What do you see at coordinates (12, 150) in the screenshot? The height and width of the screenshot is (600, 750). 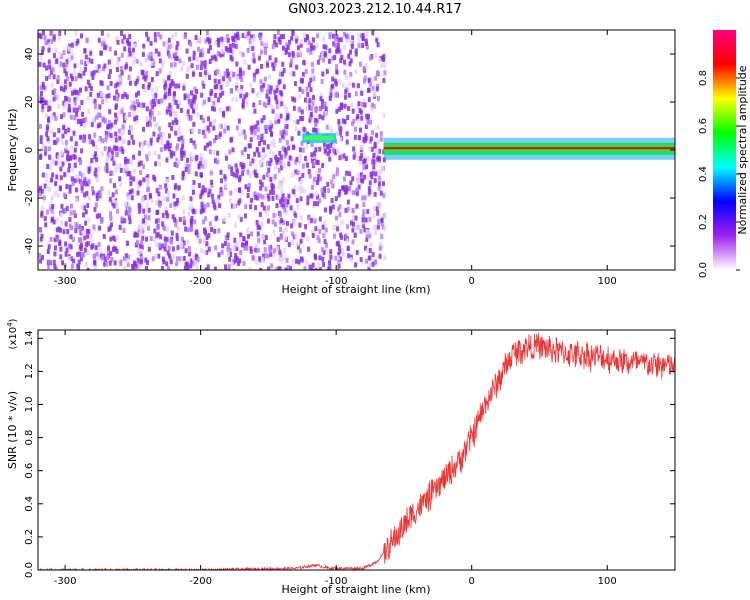 I see `spectrogram-y-label: Frequency (Hz)` at bounding box center [12, 150].